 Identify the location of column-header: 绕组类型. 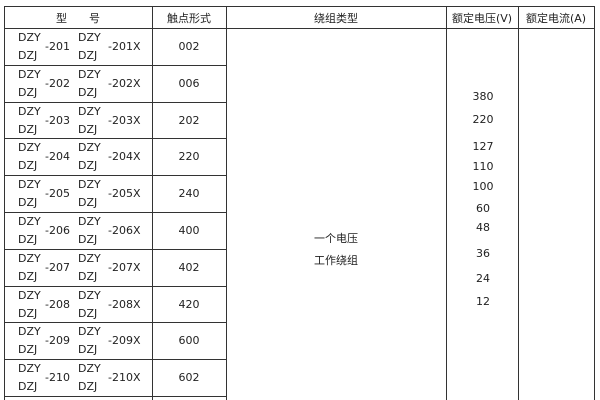
(336, 18).